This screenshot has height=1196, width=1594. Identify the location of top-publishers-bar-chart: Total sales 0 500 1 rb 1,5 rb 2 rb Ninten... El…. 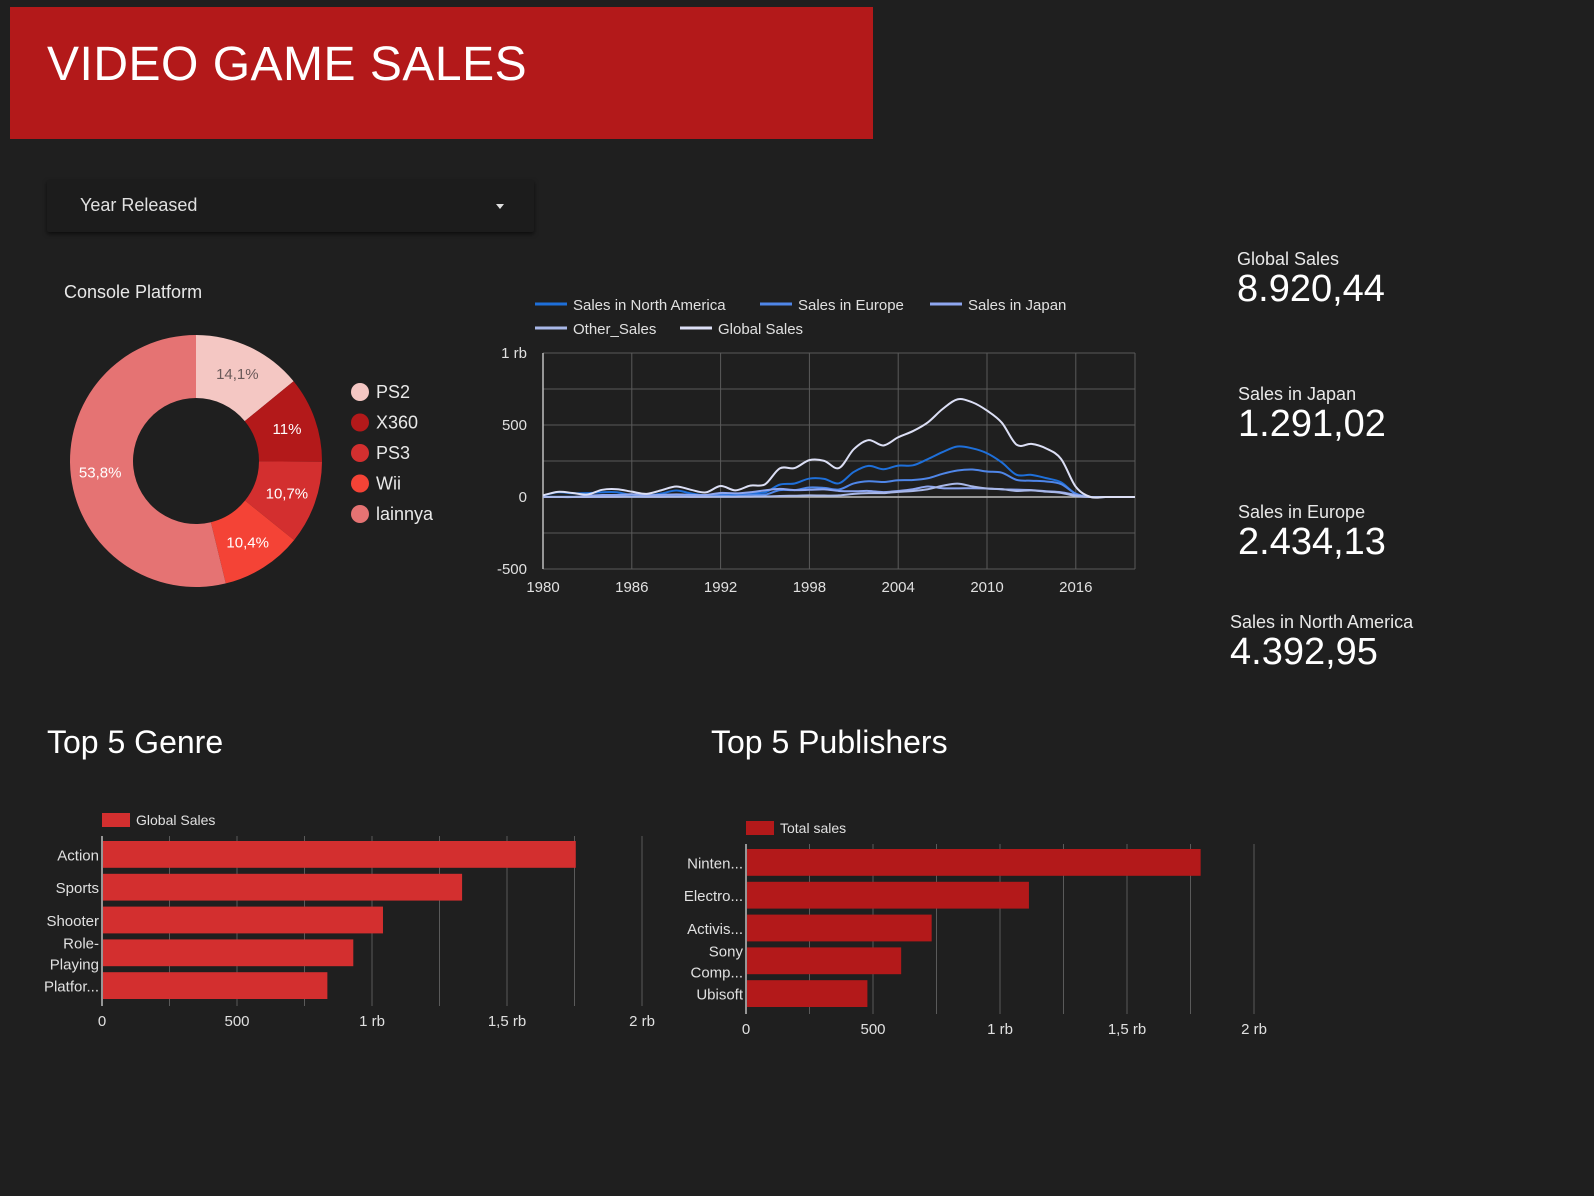
(975, 929).